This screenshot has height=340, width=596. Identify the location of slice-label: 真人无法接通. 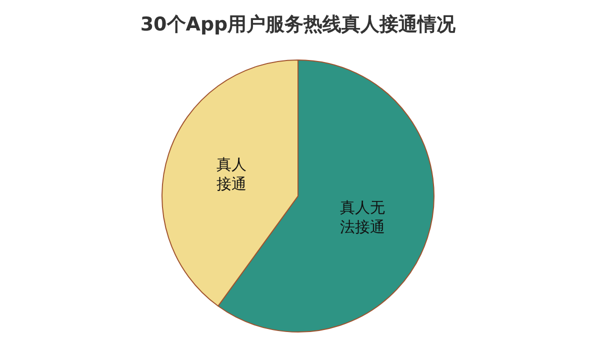
(363, 217).